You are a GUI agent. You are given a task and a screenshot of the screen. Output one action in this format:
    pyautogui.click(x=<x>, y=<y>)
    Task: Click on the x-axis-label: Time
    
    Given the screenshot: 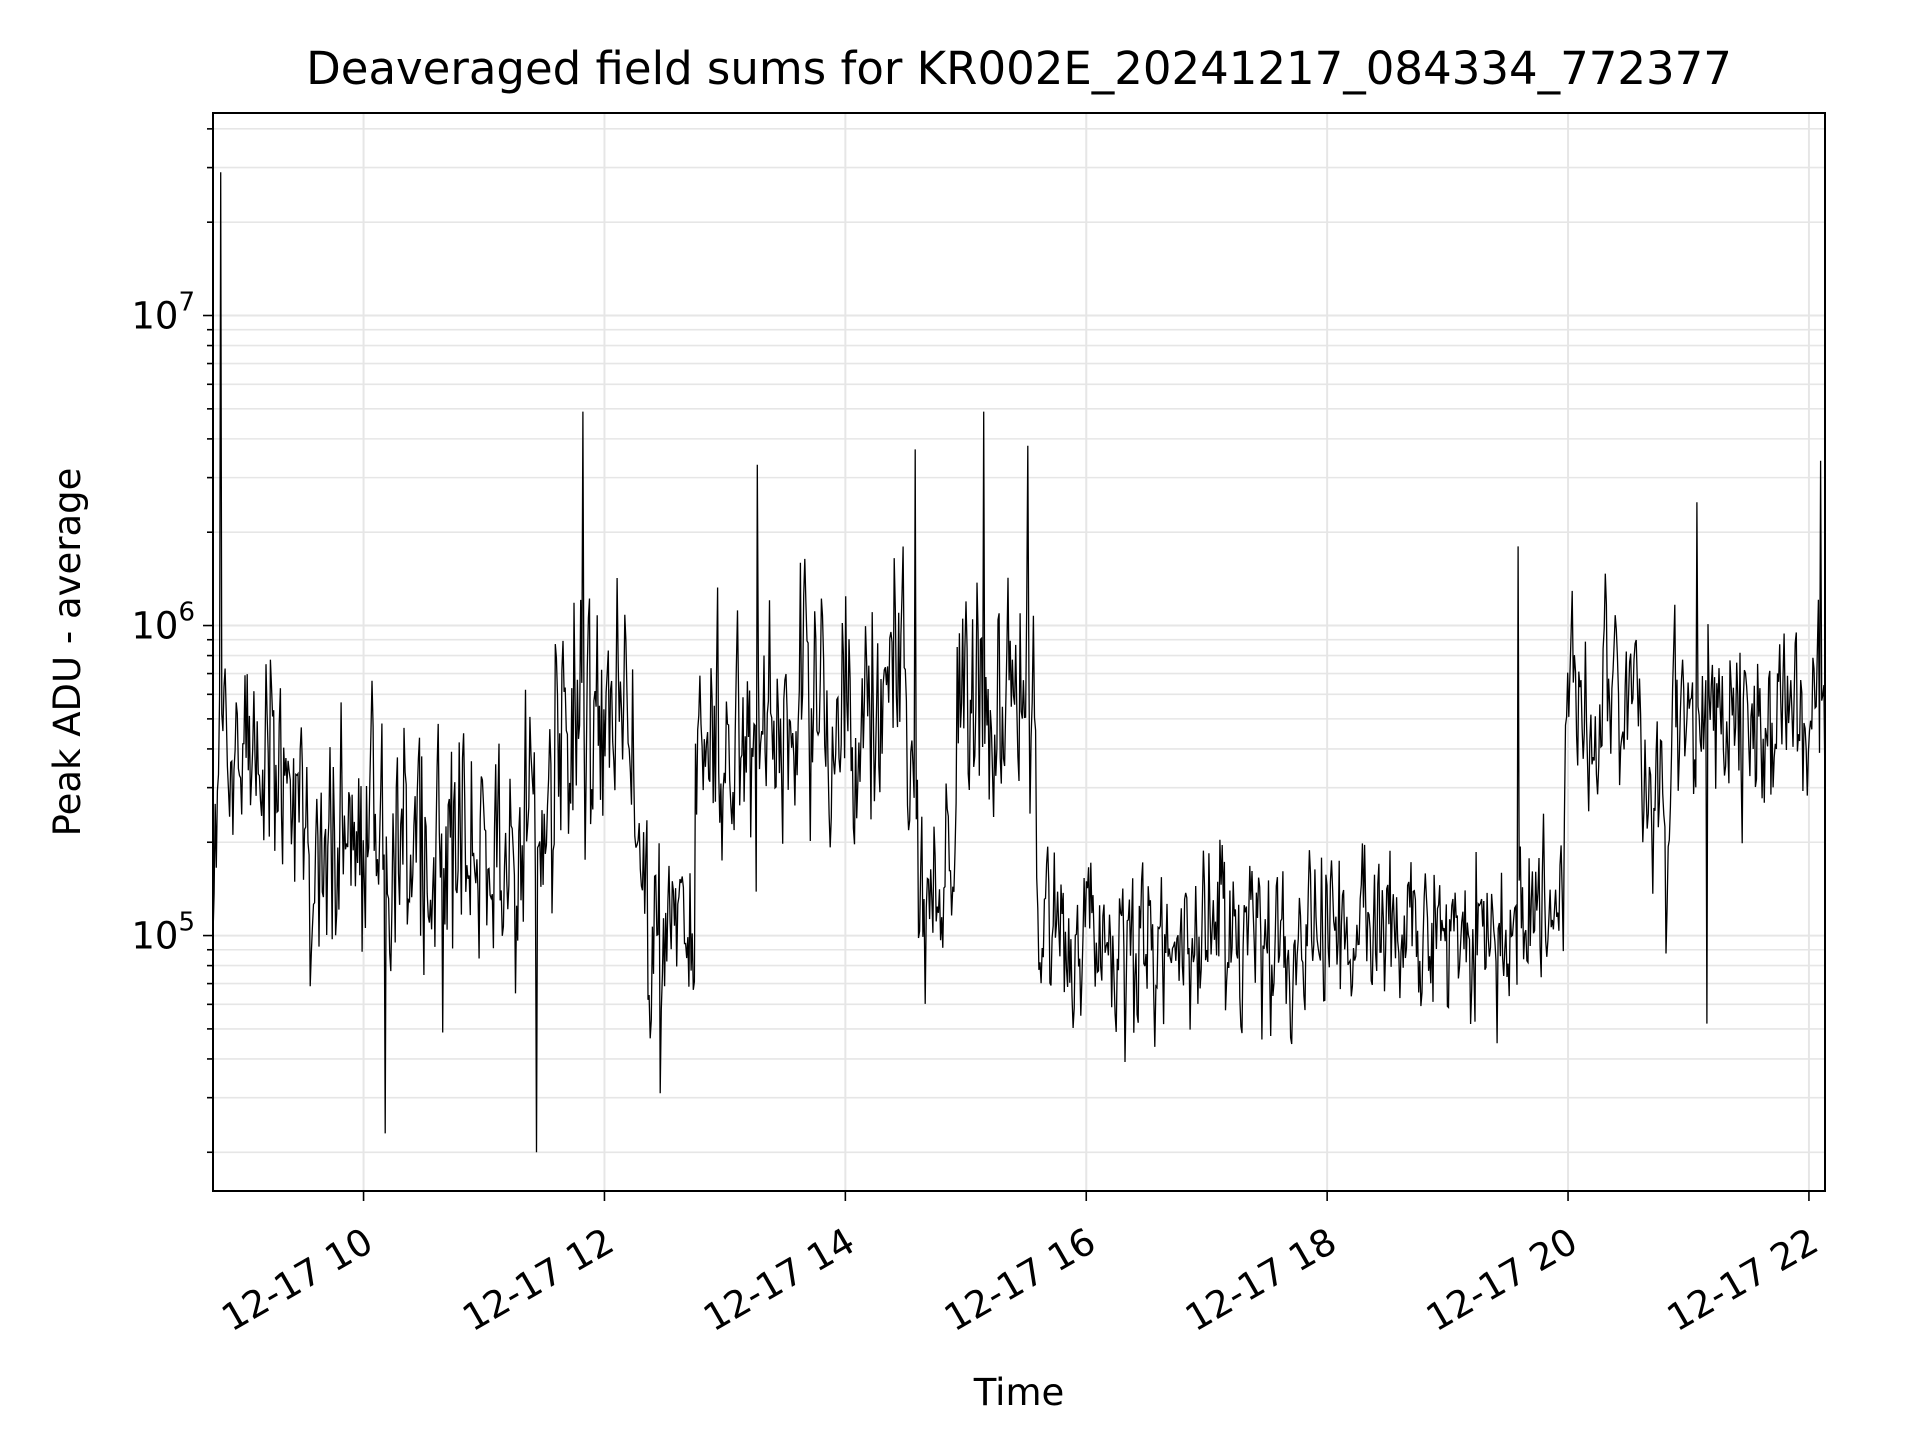 What is the action you would take?
    pyautogui.click(x=1019, y=1392)
    